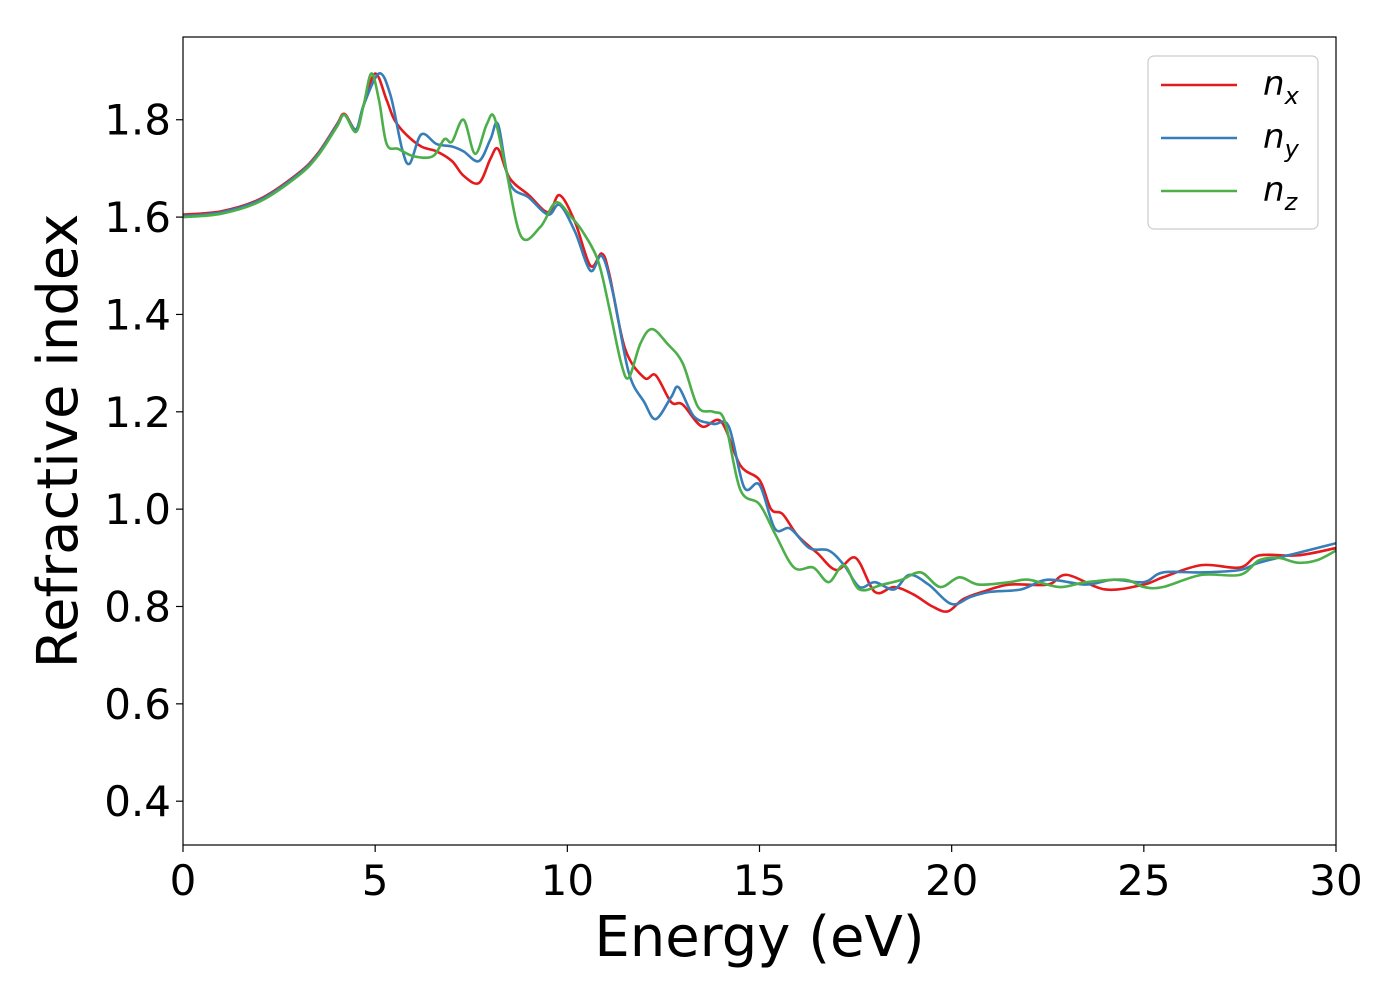 This screenshot has height=1000, width=1400. What do you see at coordinates (137, 314) in the screenshot?
I see `y-tick-label: 1.4` at bounding box center [137, 314].